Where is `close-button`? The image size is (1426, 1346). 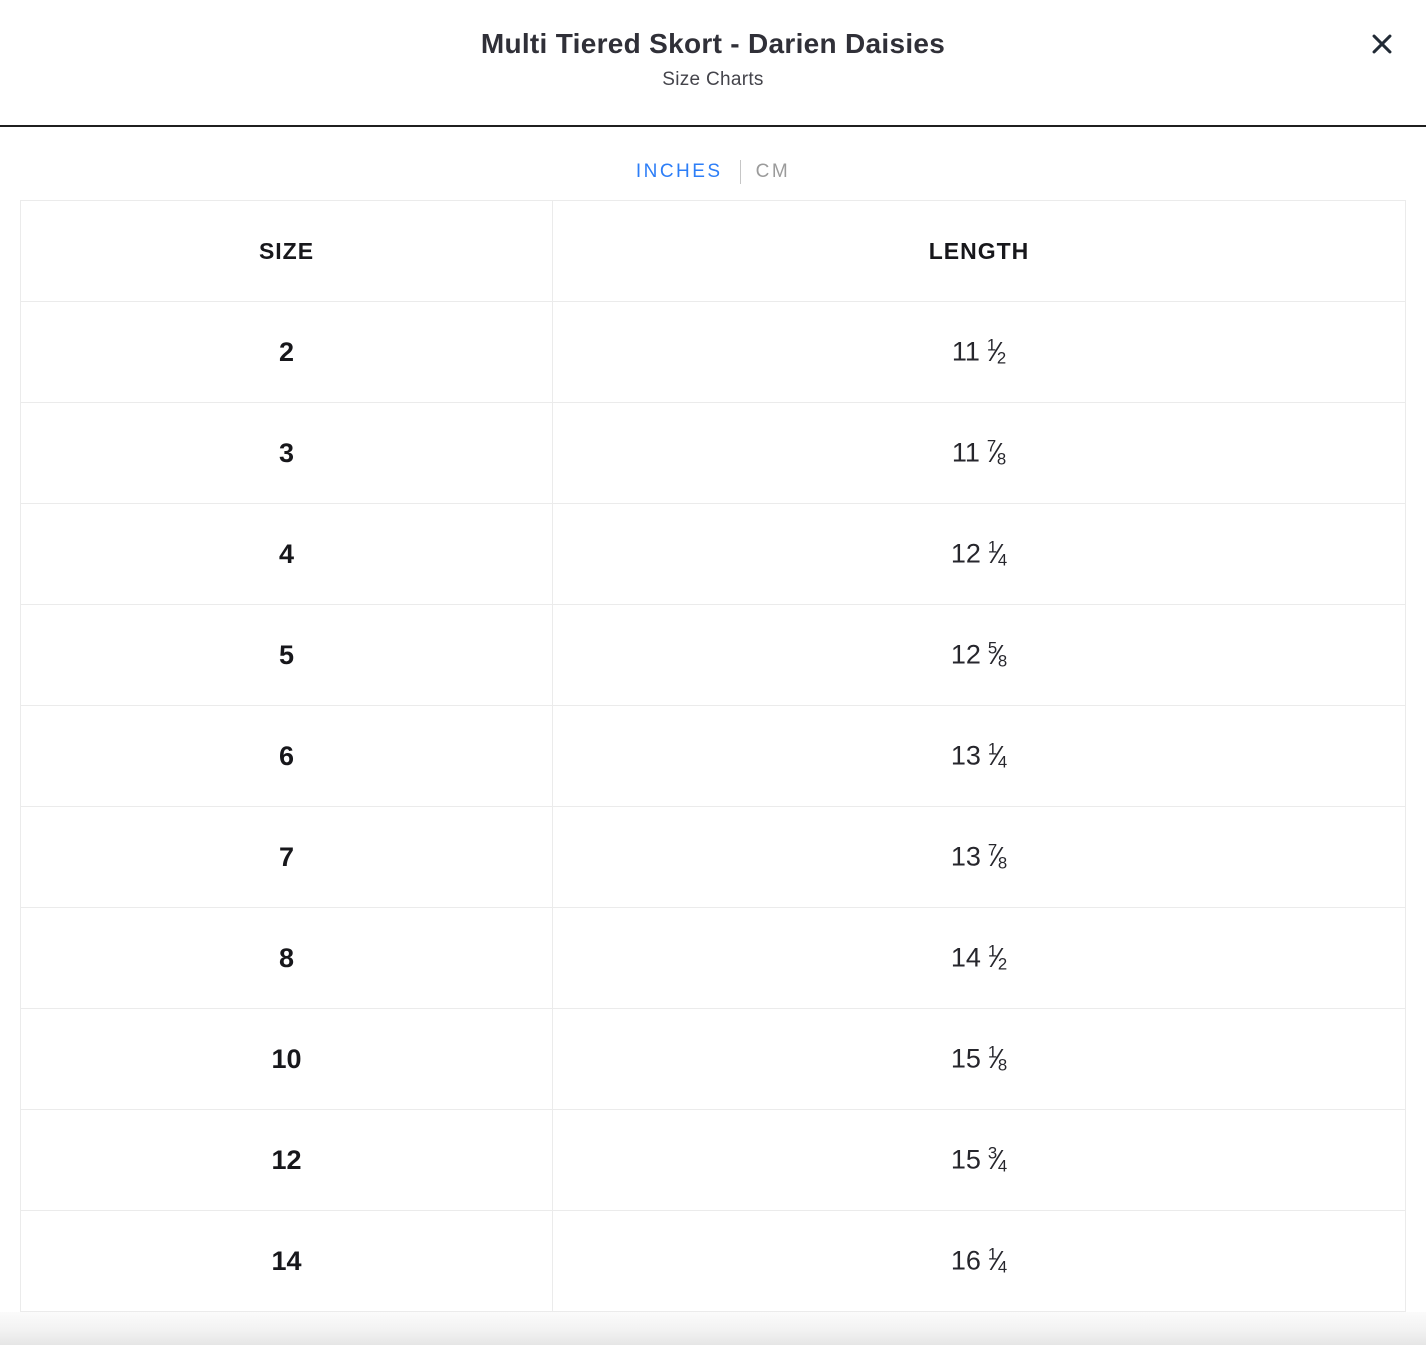 close-button is located at coordinates (1382, 44).